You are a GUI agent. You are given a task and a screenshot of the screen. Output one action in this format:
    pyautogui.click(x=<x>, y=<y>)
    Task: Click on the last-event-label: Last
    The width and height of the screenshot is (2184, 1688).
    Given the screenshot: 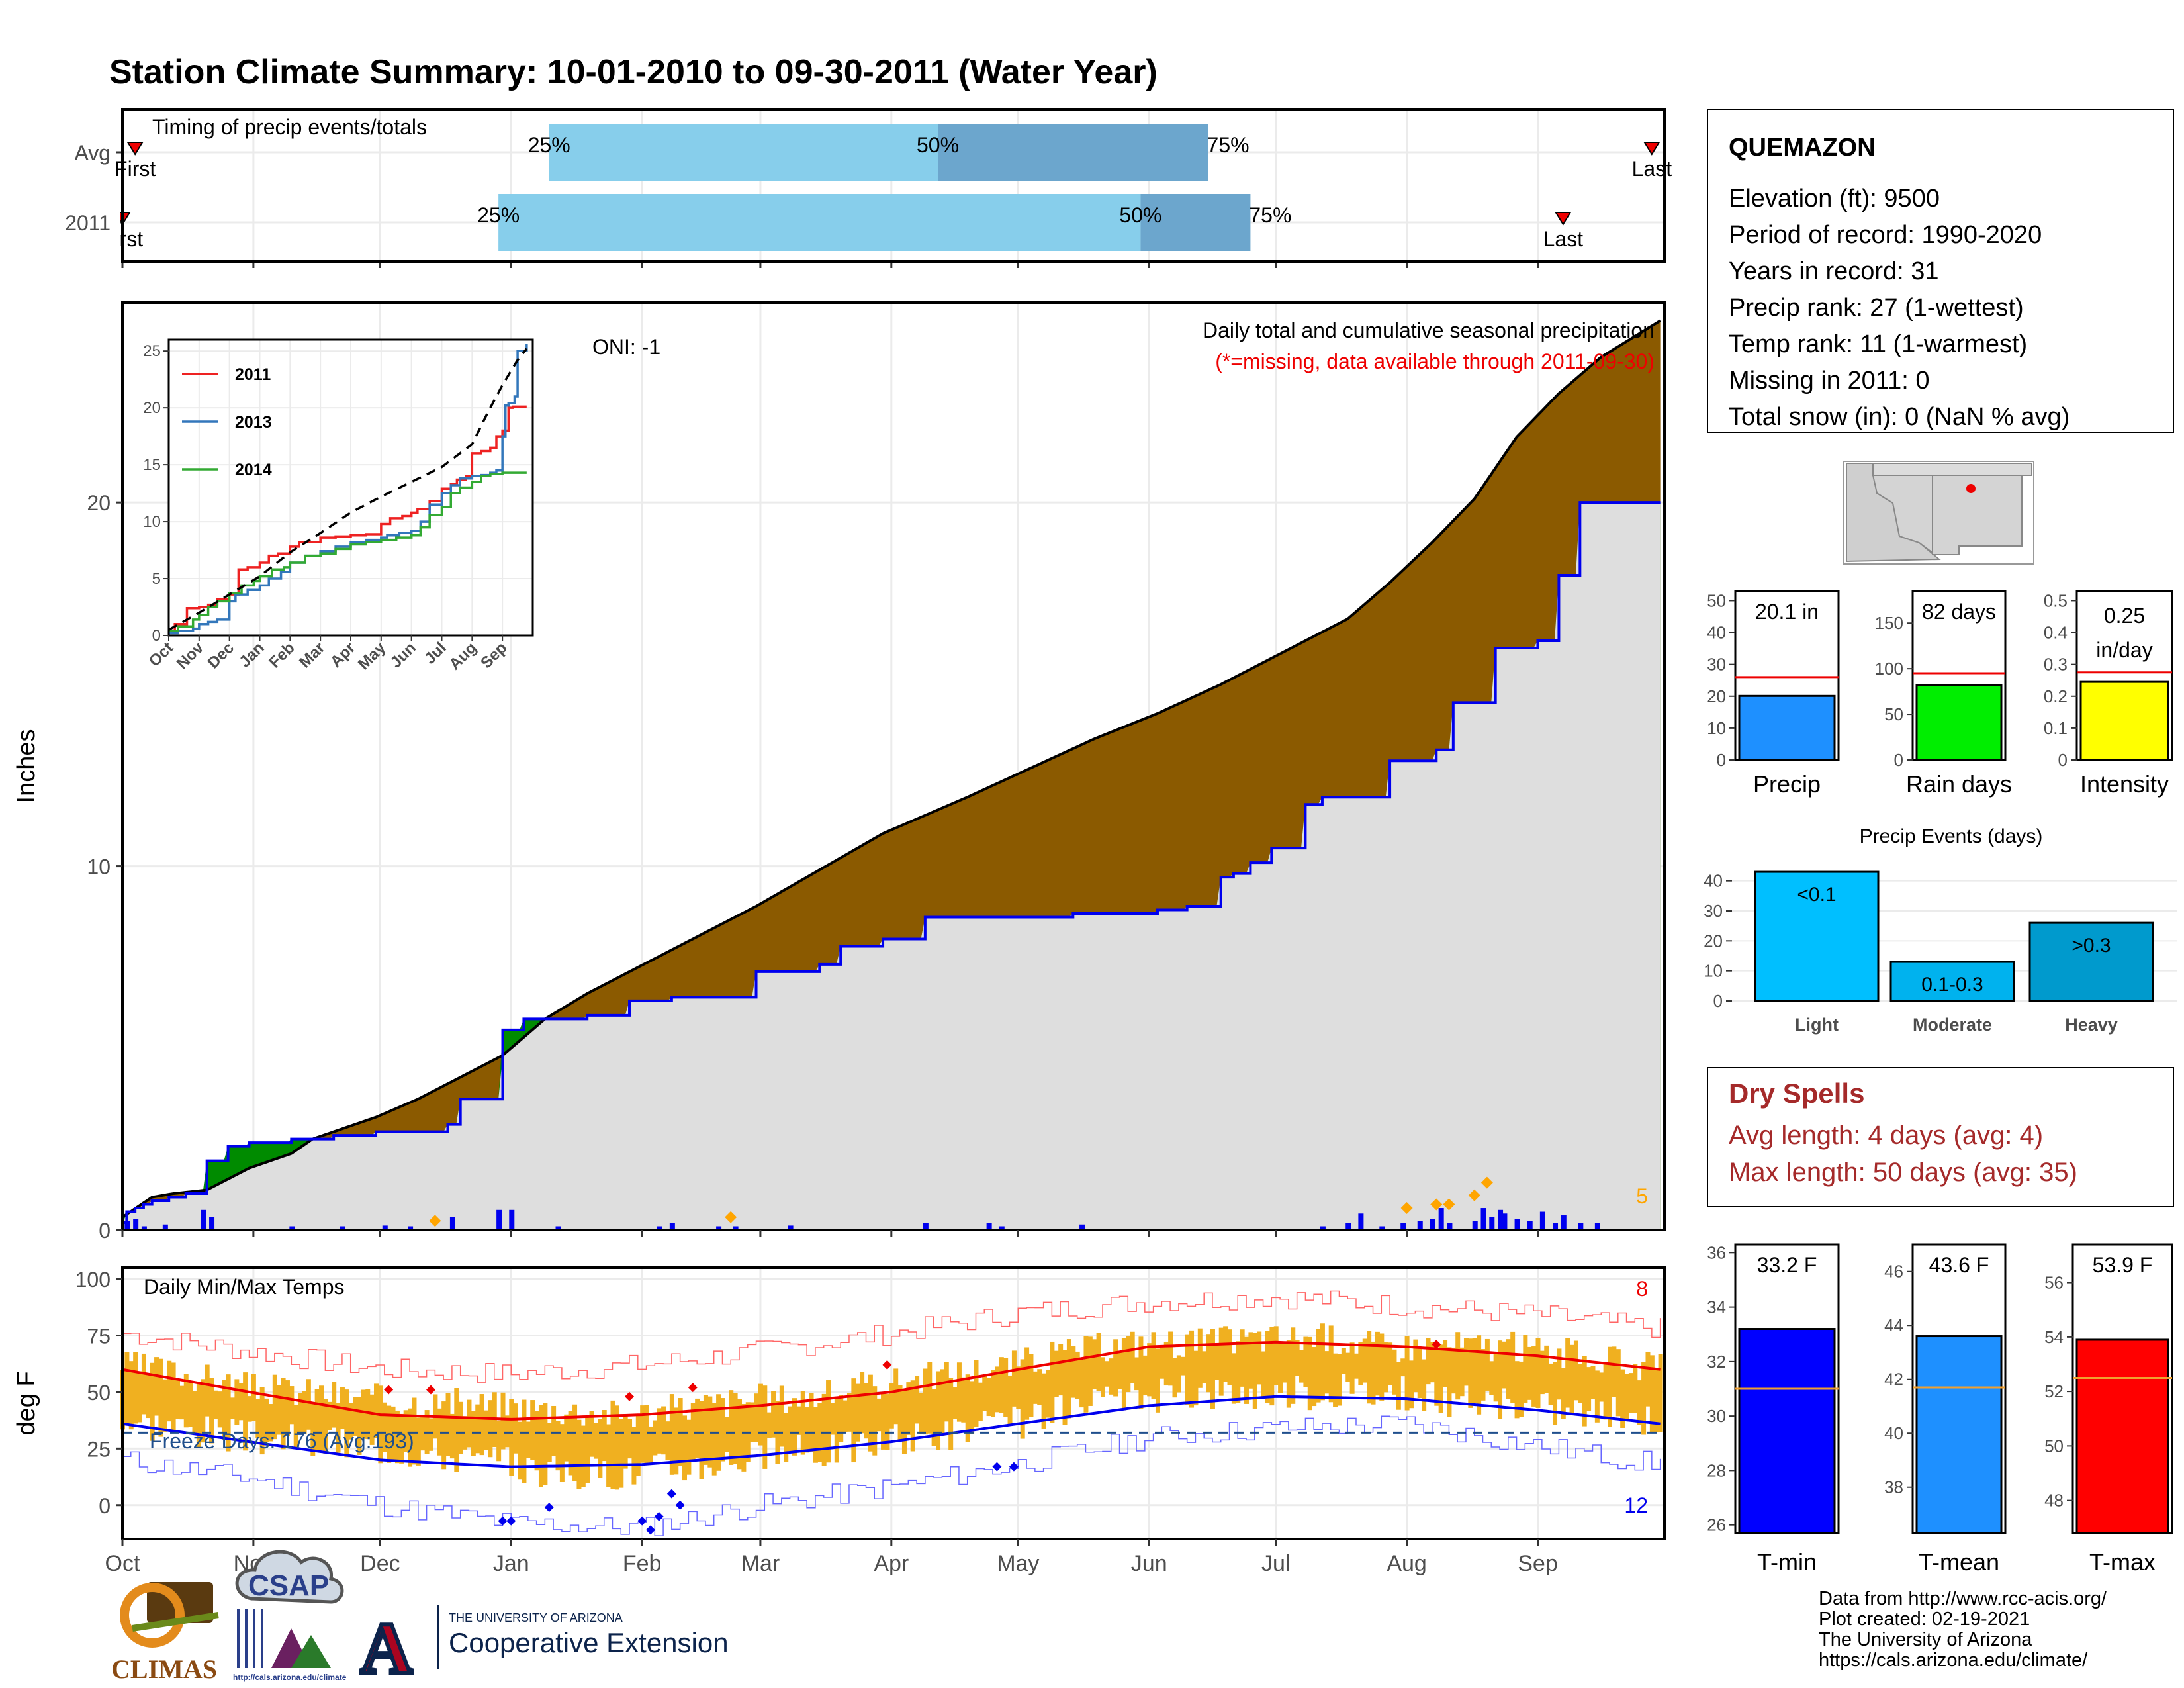 What is the action you would take?
    pyautogui.click(x=1564, y=239)
    